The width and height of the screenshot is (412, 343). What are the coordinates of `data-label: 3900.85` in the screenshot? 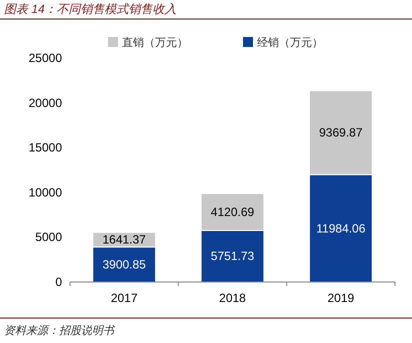 It's located at (124, 265).